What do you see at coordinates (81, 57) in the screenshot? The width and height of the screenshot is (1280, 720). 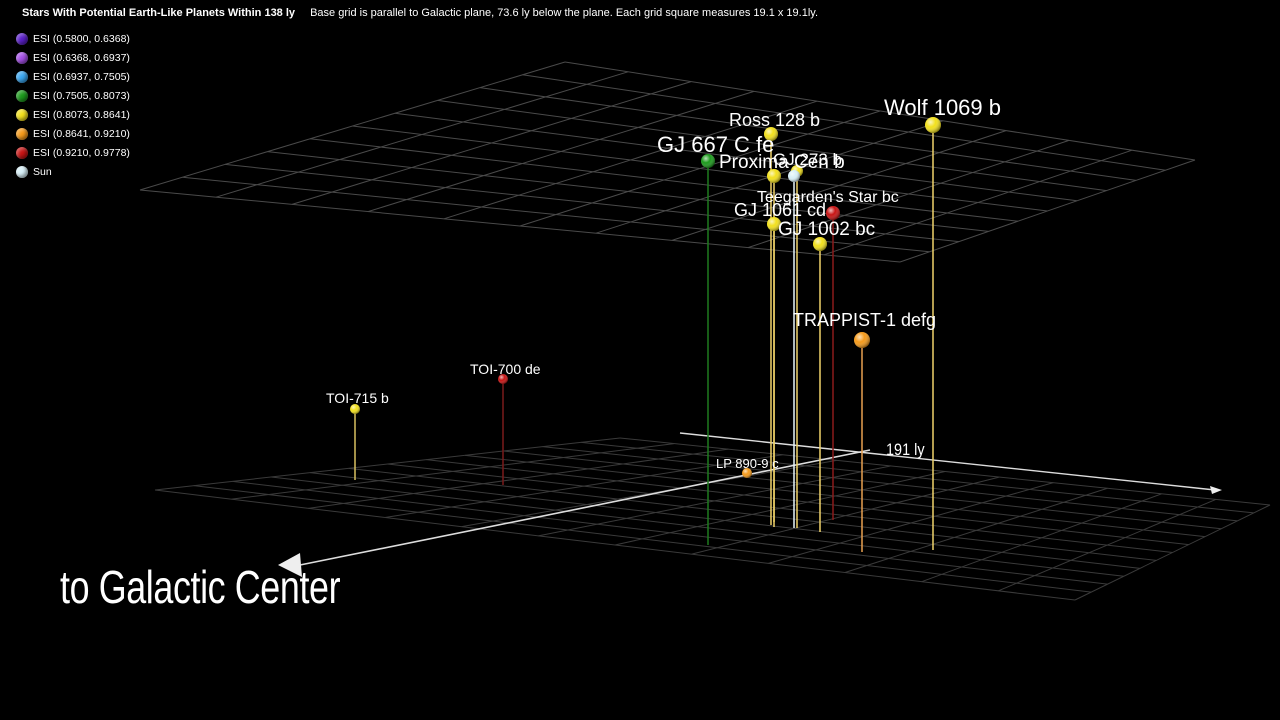 I see `legend-label: ESI (0.6368, 0.6937)` at bounding box center [81, 57].